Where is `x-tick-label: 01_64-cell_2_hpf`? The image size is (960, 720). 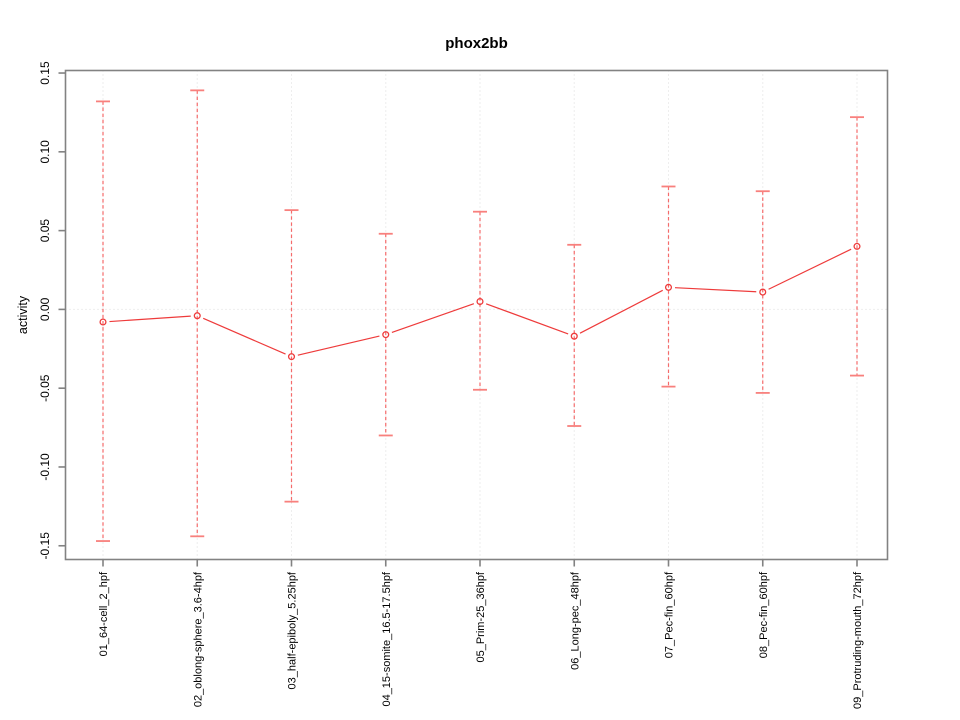
x-tick-label: 01_64-cell_2_hpf is located at coordinates (104, 613).